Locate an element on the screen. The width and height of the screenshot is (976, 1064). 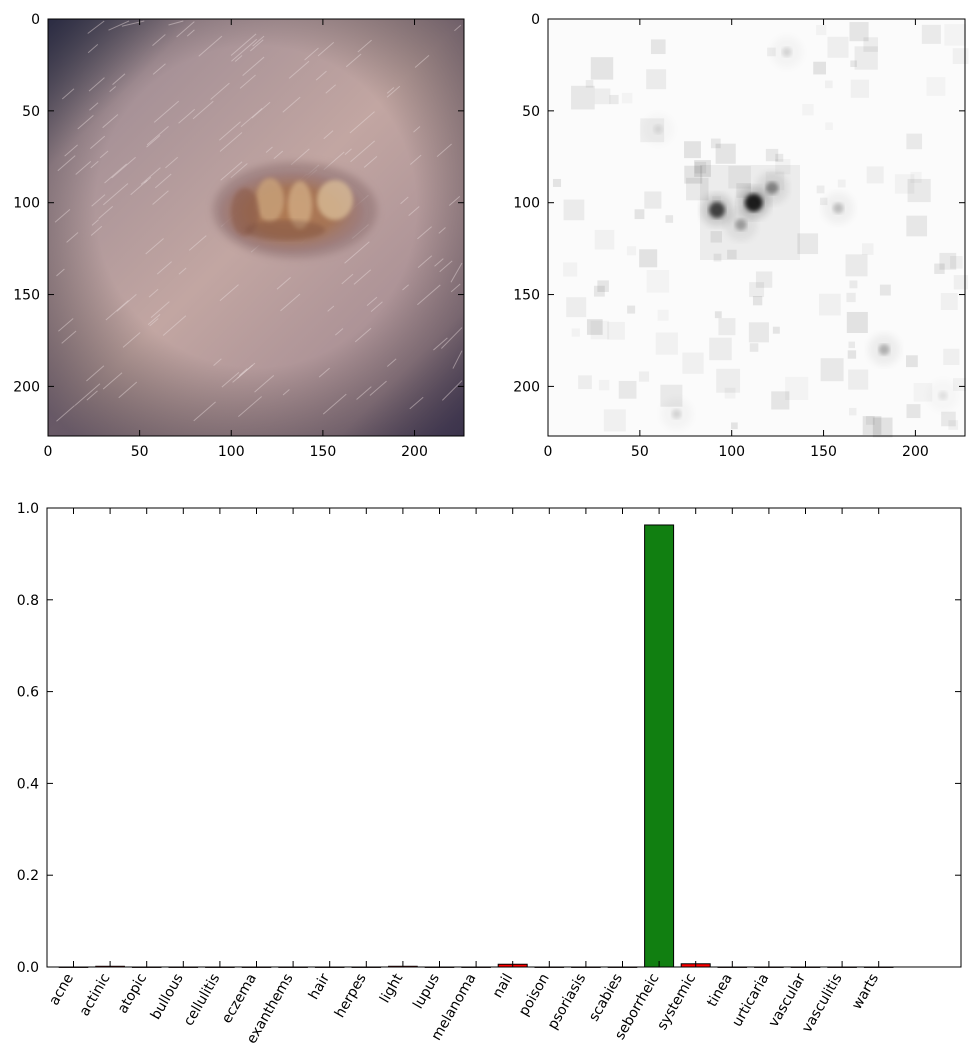
heatmap-y-tick-label-2: 100 is located at coordinates (526, 204).